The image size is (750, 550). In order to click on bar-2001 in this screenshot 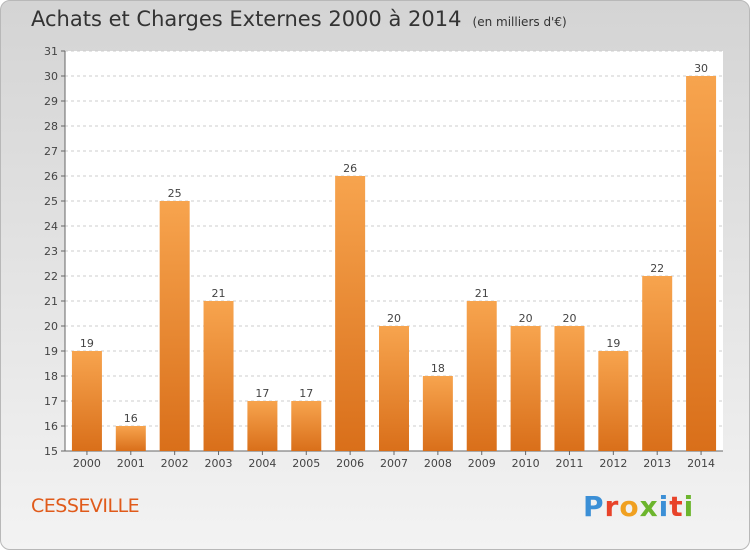, I will do `click(130, 438)`.